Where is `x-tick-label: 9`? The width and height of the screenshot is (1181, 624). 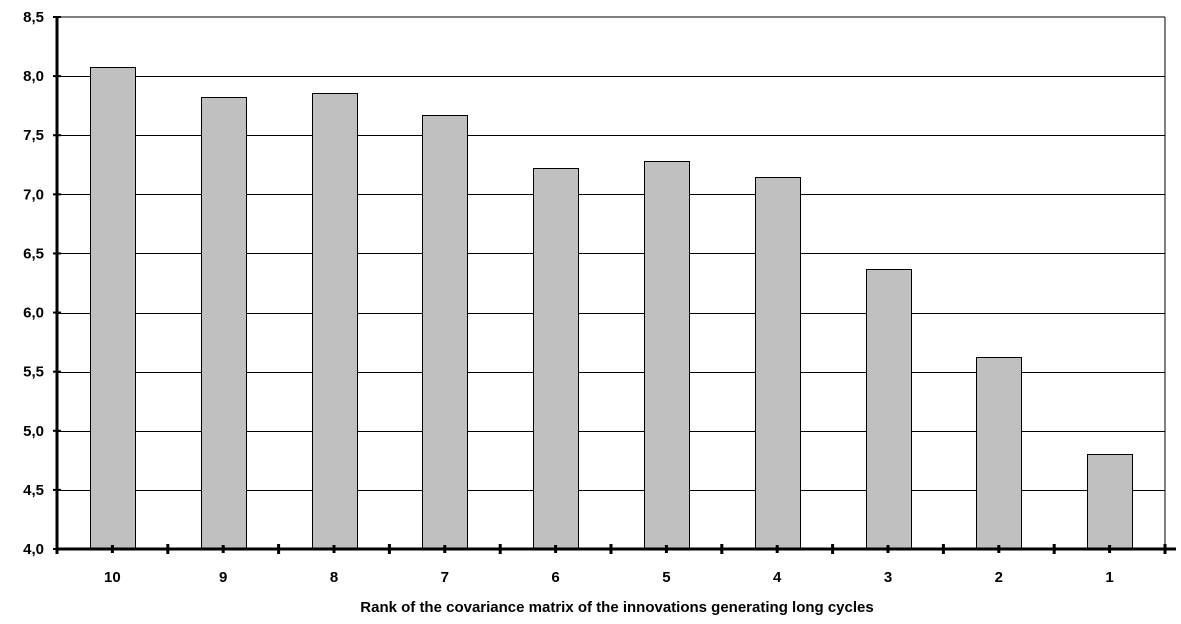 x-tick-label: 9 is located at coordinates (223, 577).